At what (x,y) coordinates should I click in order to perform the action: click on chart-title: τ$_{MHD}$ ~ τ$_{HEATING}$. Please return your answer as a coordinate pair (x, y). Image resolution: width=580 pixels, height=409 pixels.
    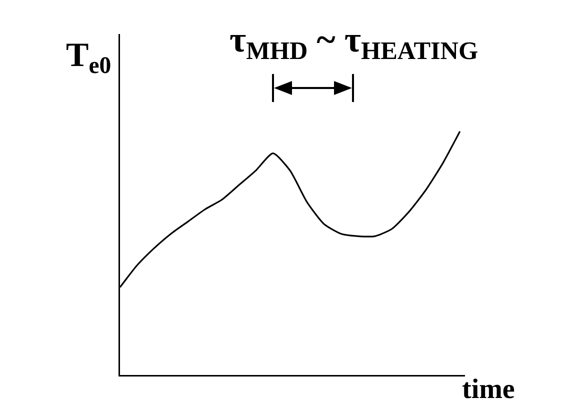
    Looking at the image, I should click on (354, 42).